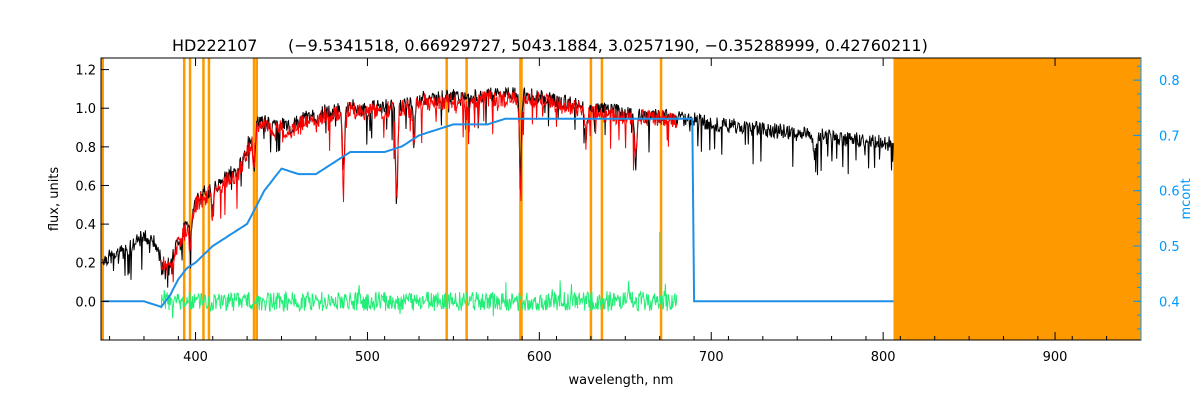  Describe the element at coordinates (1169, 302) in the screenshot. I see `y-right-tick-label-0: 0.4` at that location.